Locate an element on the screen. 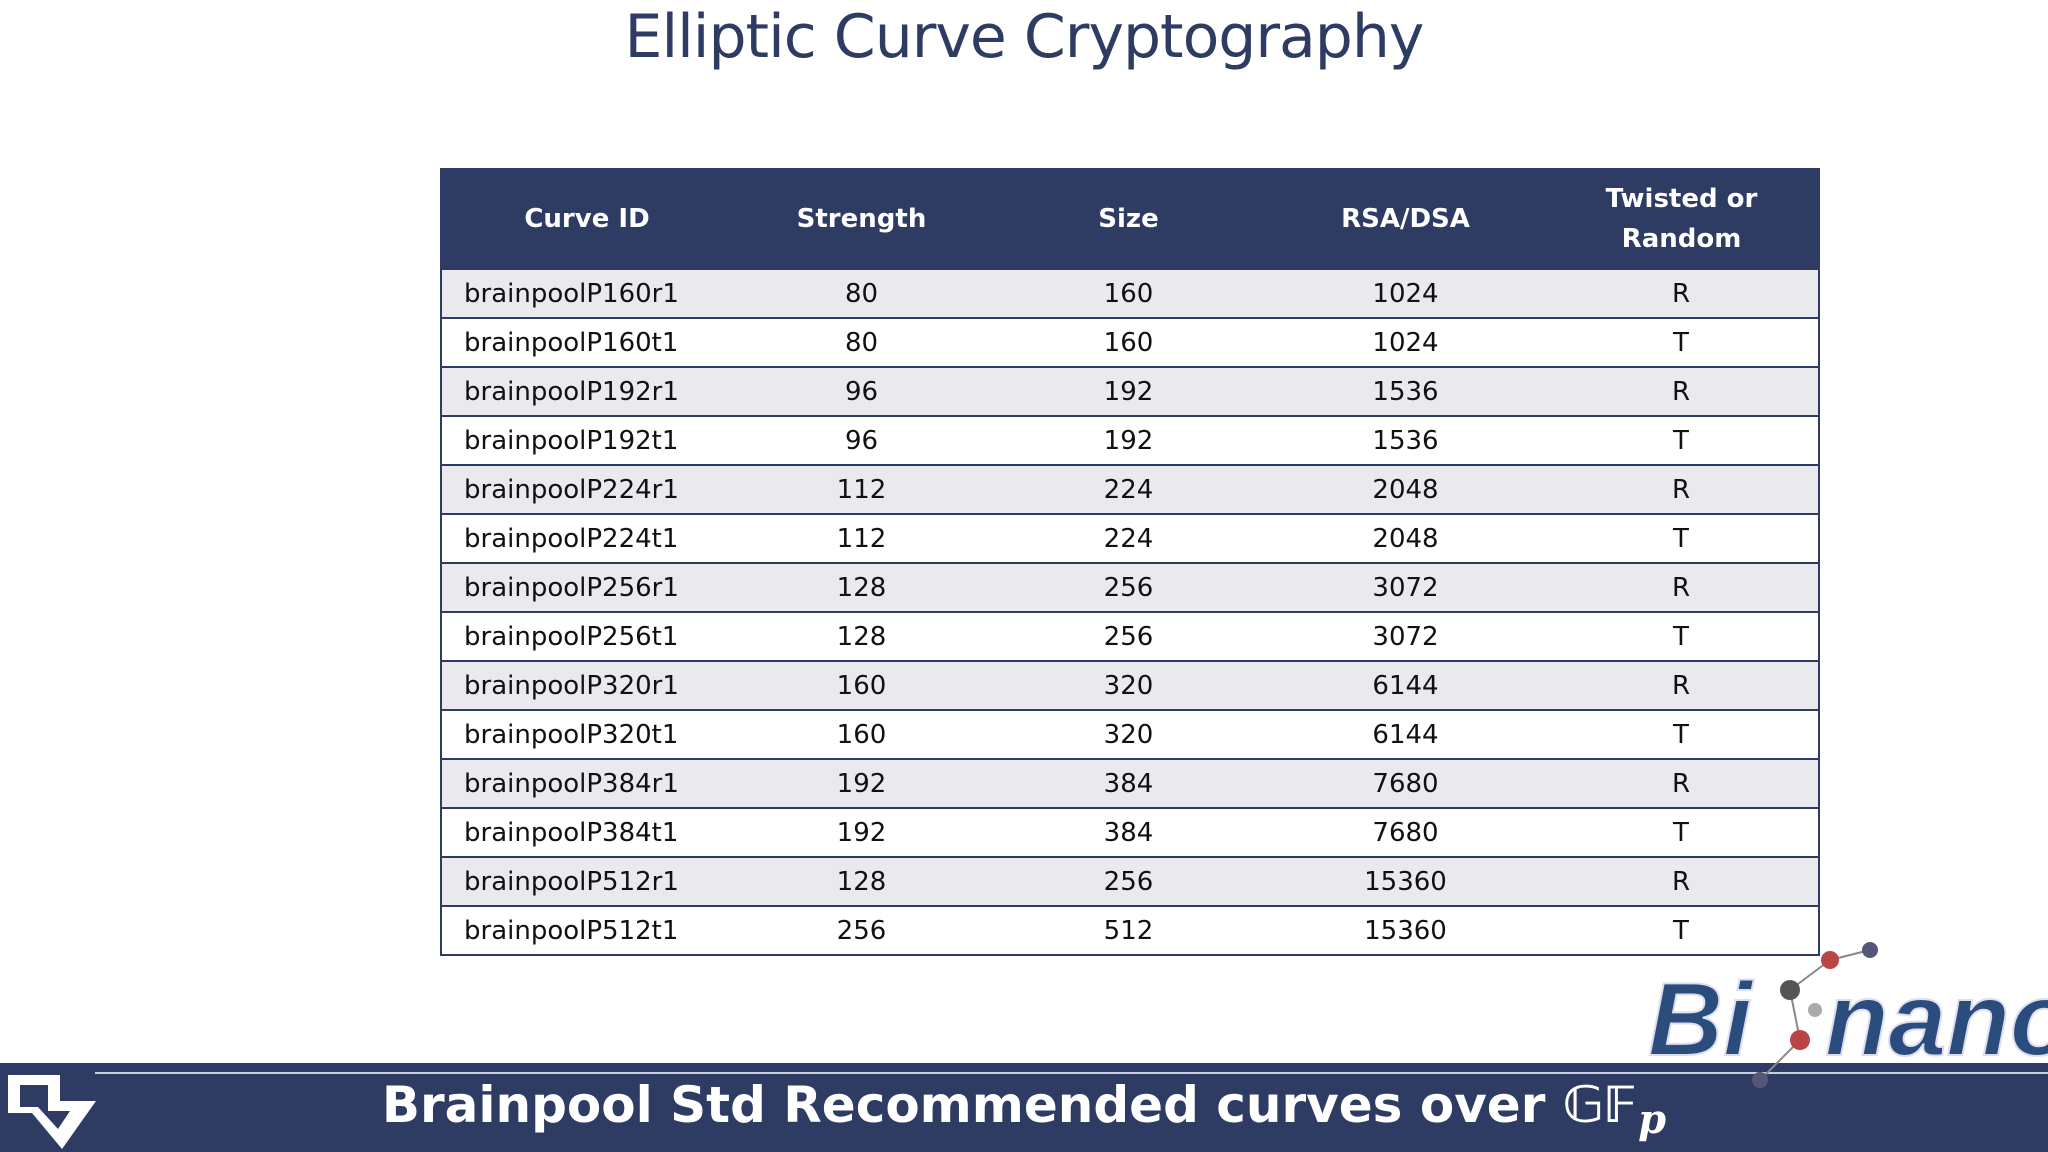 The width and height of the screenshot is (2048, 1152). table-cell: brainpoolP512r1 is located at coordinates (586, 881).